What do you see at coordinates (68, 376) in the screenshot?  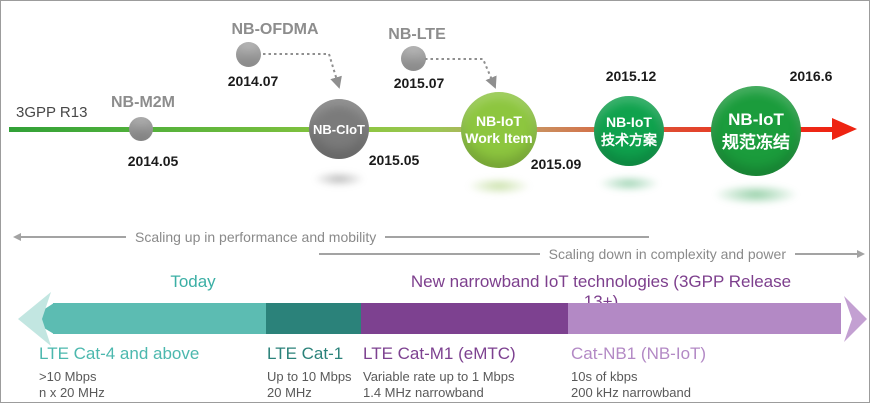 I see `segment-spec: >10 Mbps` at bounding box center [68, 376].